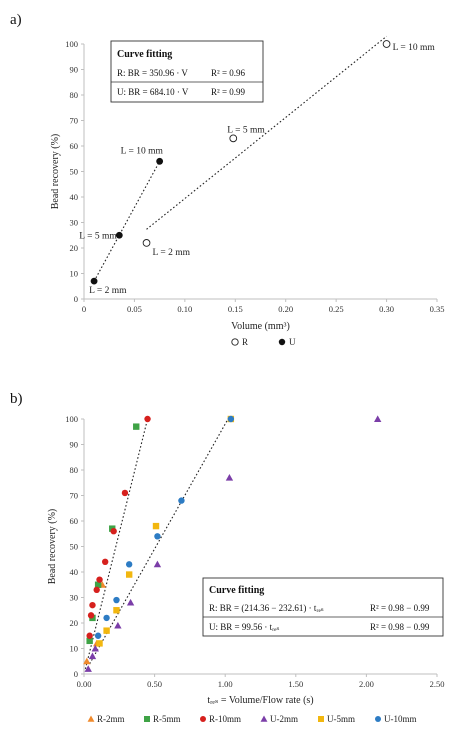 This screenshot has width=474, height=742. What do you see at coordinates (260, 700) in the screenshot?
I see `panel-b-x-axis-title: tᵣₑₛ = Volume/Flow rate (s)` at bounding box center [260, 700].